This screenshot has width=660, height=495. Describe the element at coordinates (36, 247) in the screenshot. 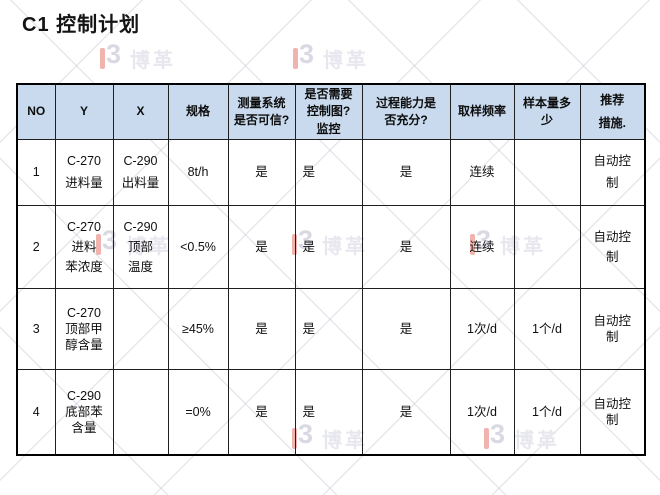

I see `cell-no: 2` at that location.